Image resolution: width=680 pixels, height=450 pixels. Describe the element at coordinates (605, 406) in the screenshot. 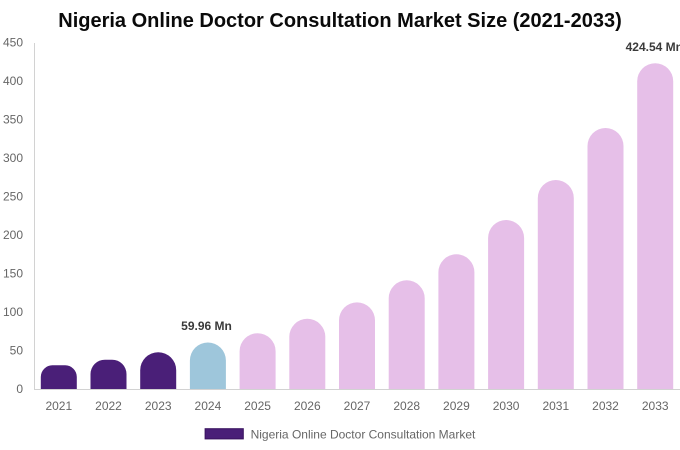

I see `svg-text: 2032` at that location.